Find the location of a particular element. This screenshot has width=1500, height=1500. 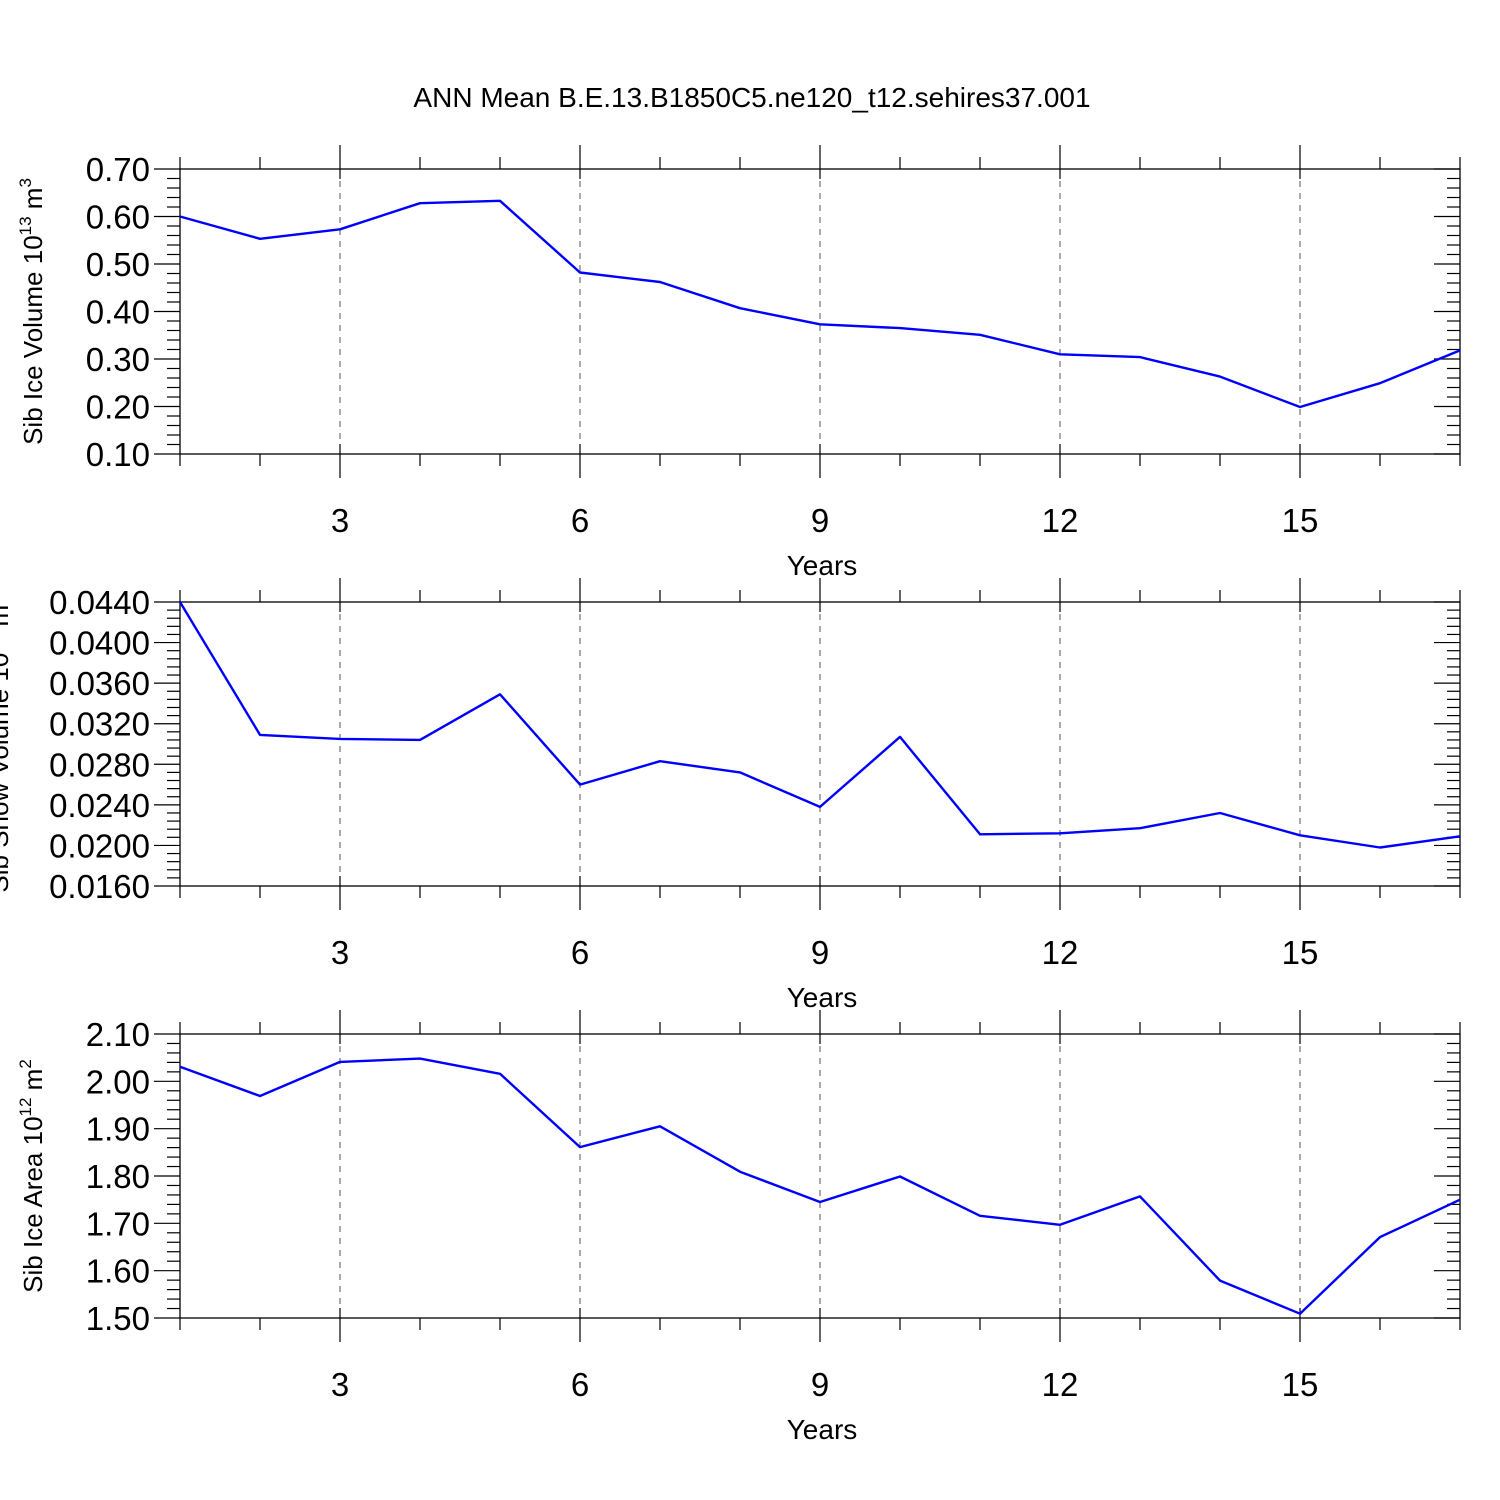

y-tick-label: 0.0440 is located at coordinates (99, 602).